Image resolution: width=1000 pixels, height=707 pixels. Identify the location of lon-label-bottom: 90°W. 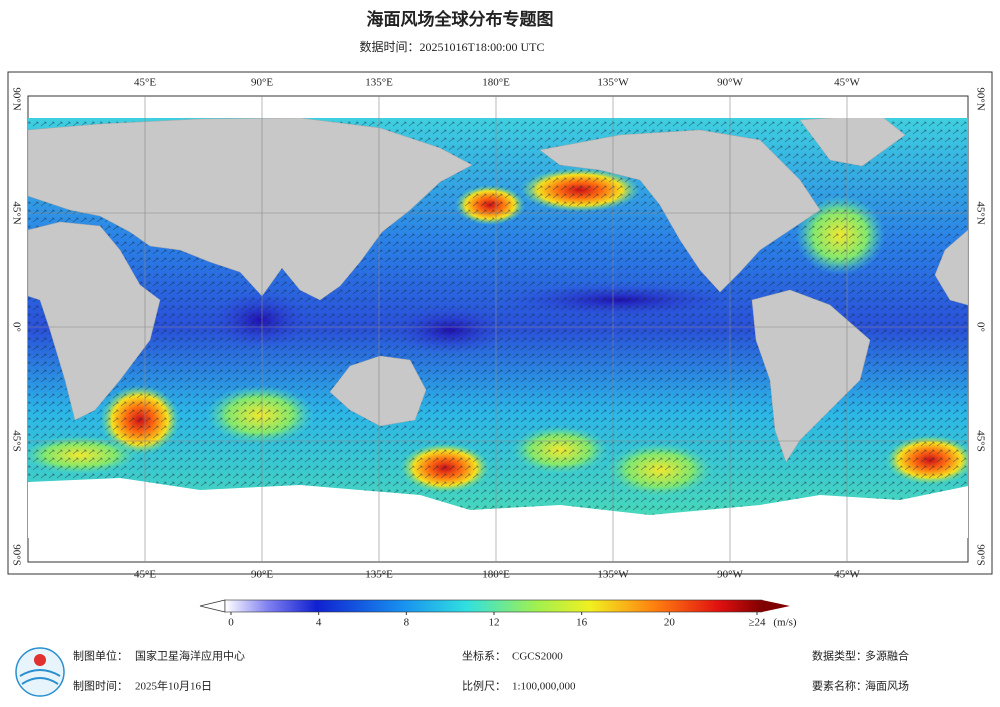
(730, 575).